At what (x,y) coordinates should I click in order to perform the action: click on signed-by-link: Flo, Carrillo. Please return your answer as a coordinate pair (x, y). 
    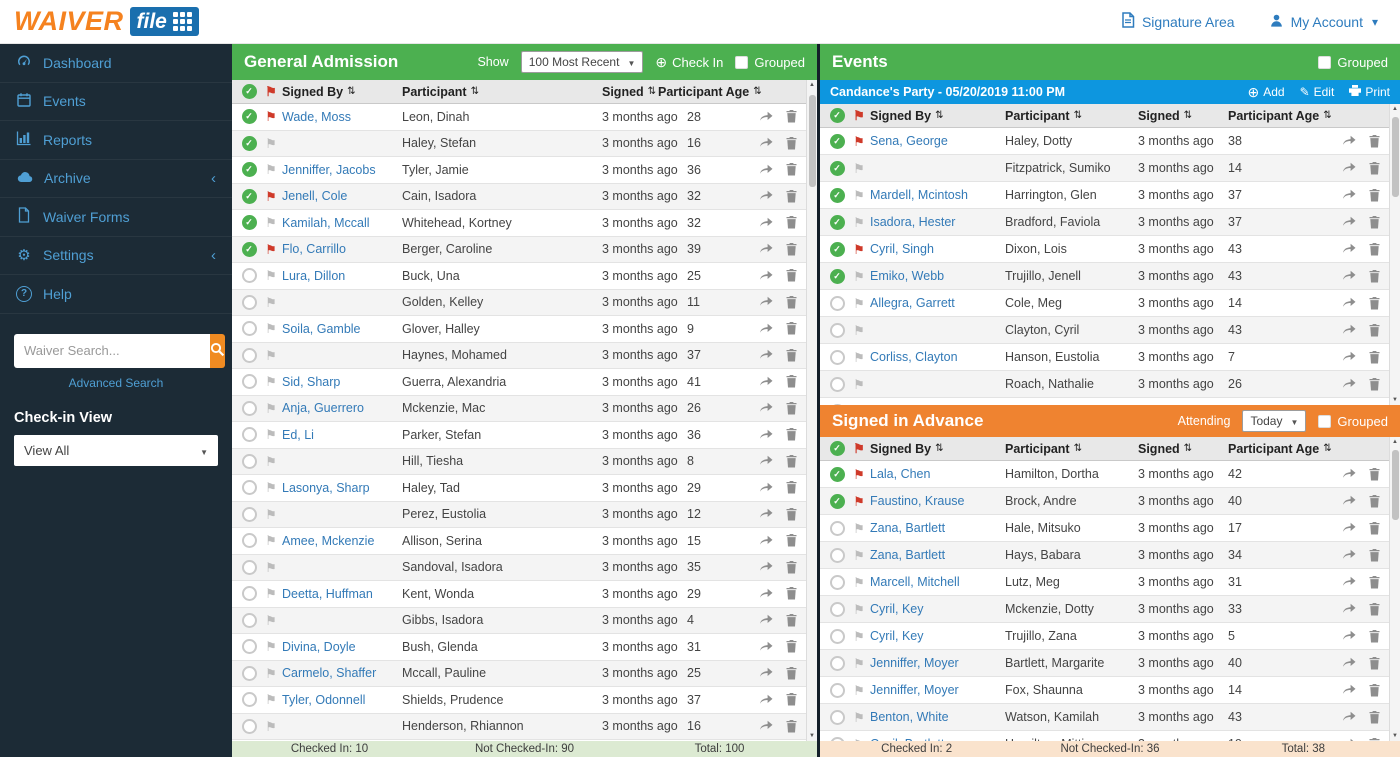
    Looking at the image, I should click on (314, 249).